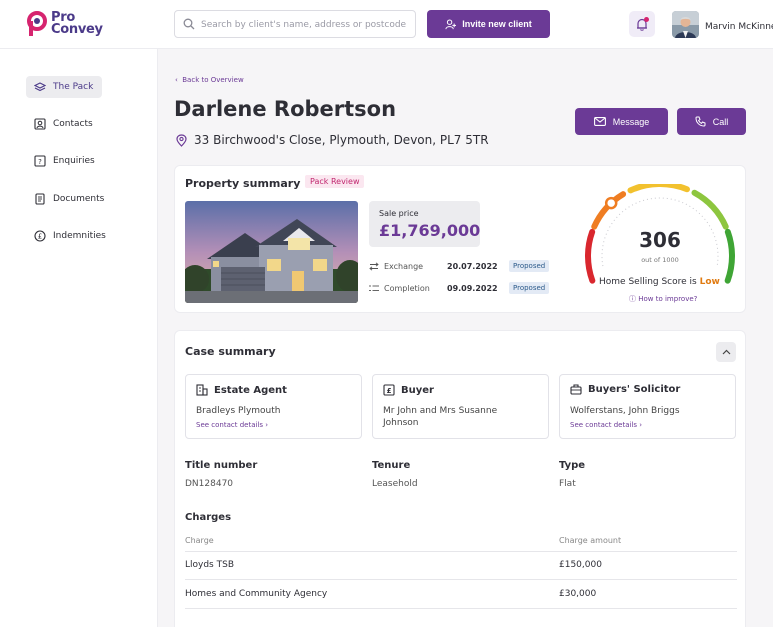 This screenshot has width=773, height=627. I want to click on score-max: out of 1000, so click(660, 260).